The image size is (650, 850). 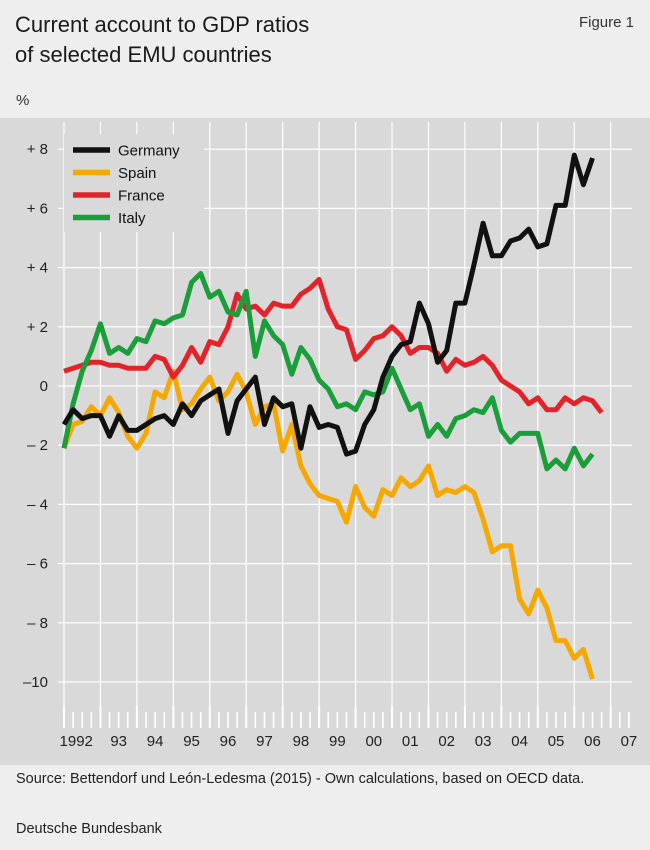 I want to click on y-tick-label: + 2, so click(x=37, y=327).